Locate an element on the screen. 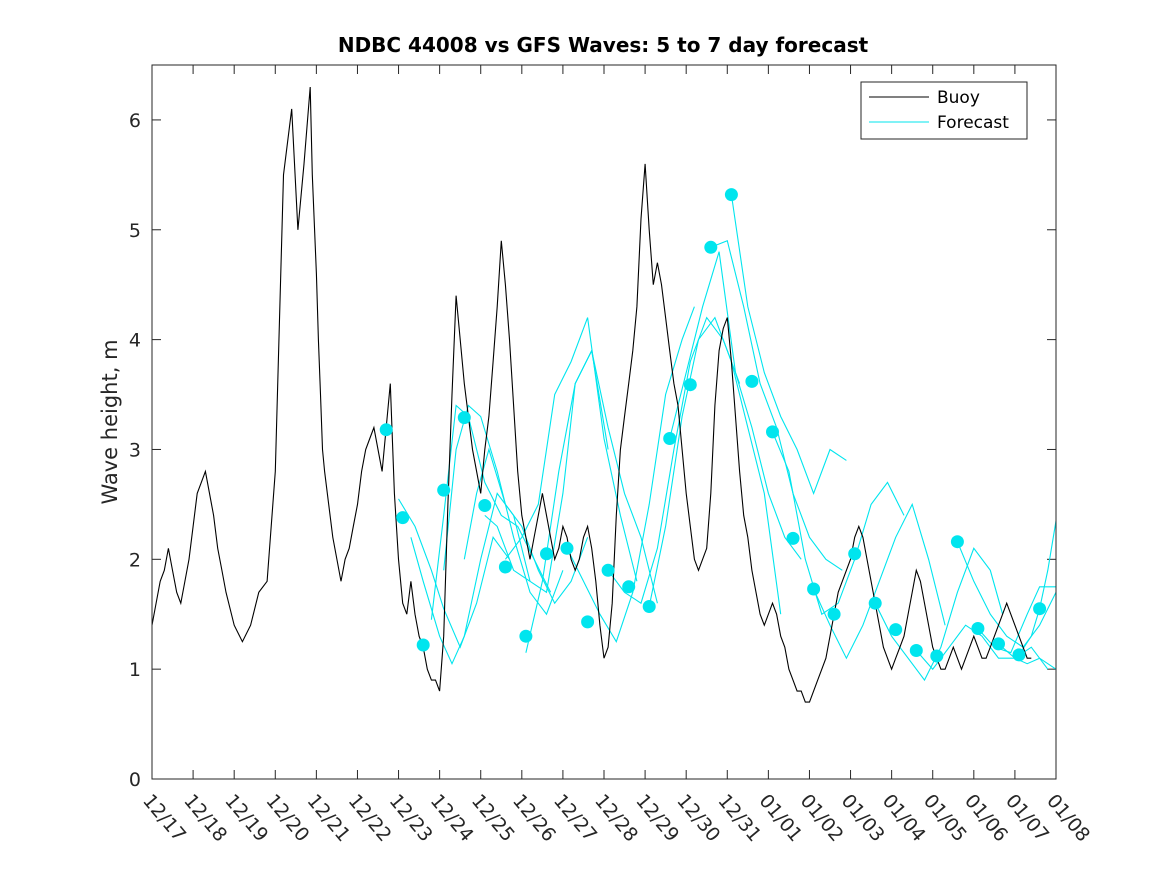 This screenshot has width=1167, height=875. y-tick-label: 2 is located at coordinates (135, 560).